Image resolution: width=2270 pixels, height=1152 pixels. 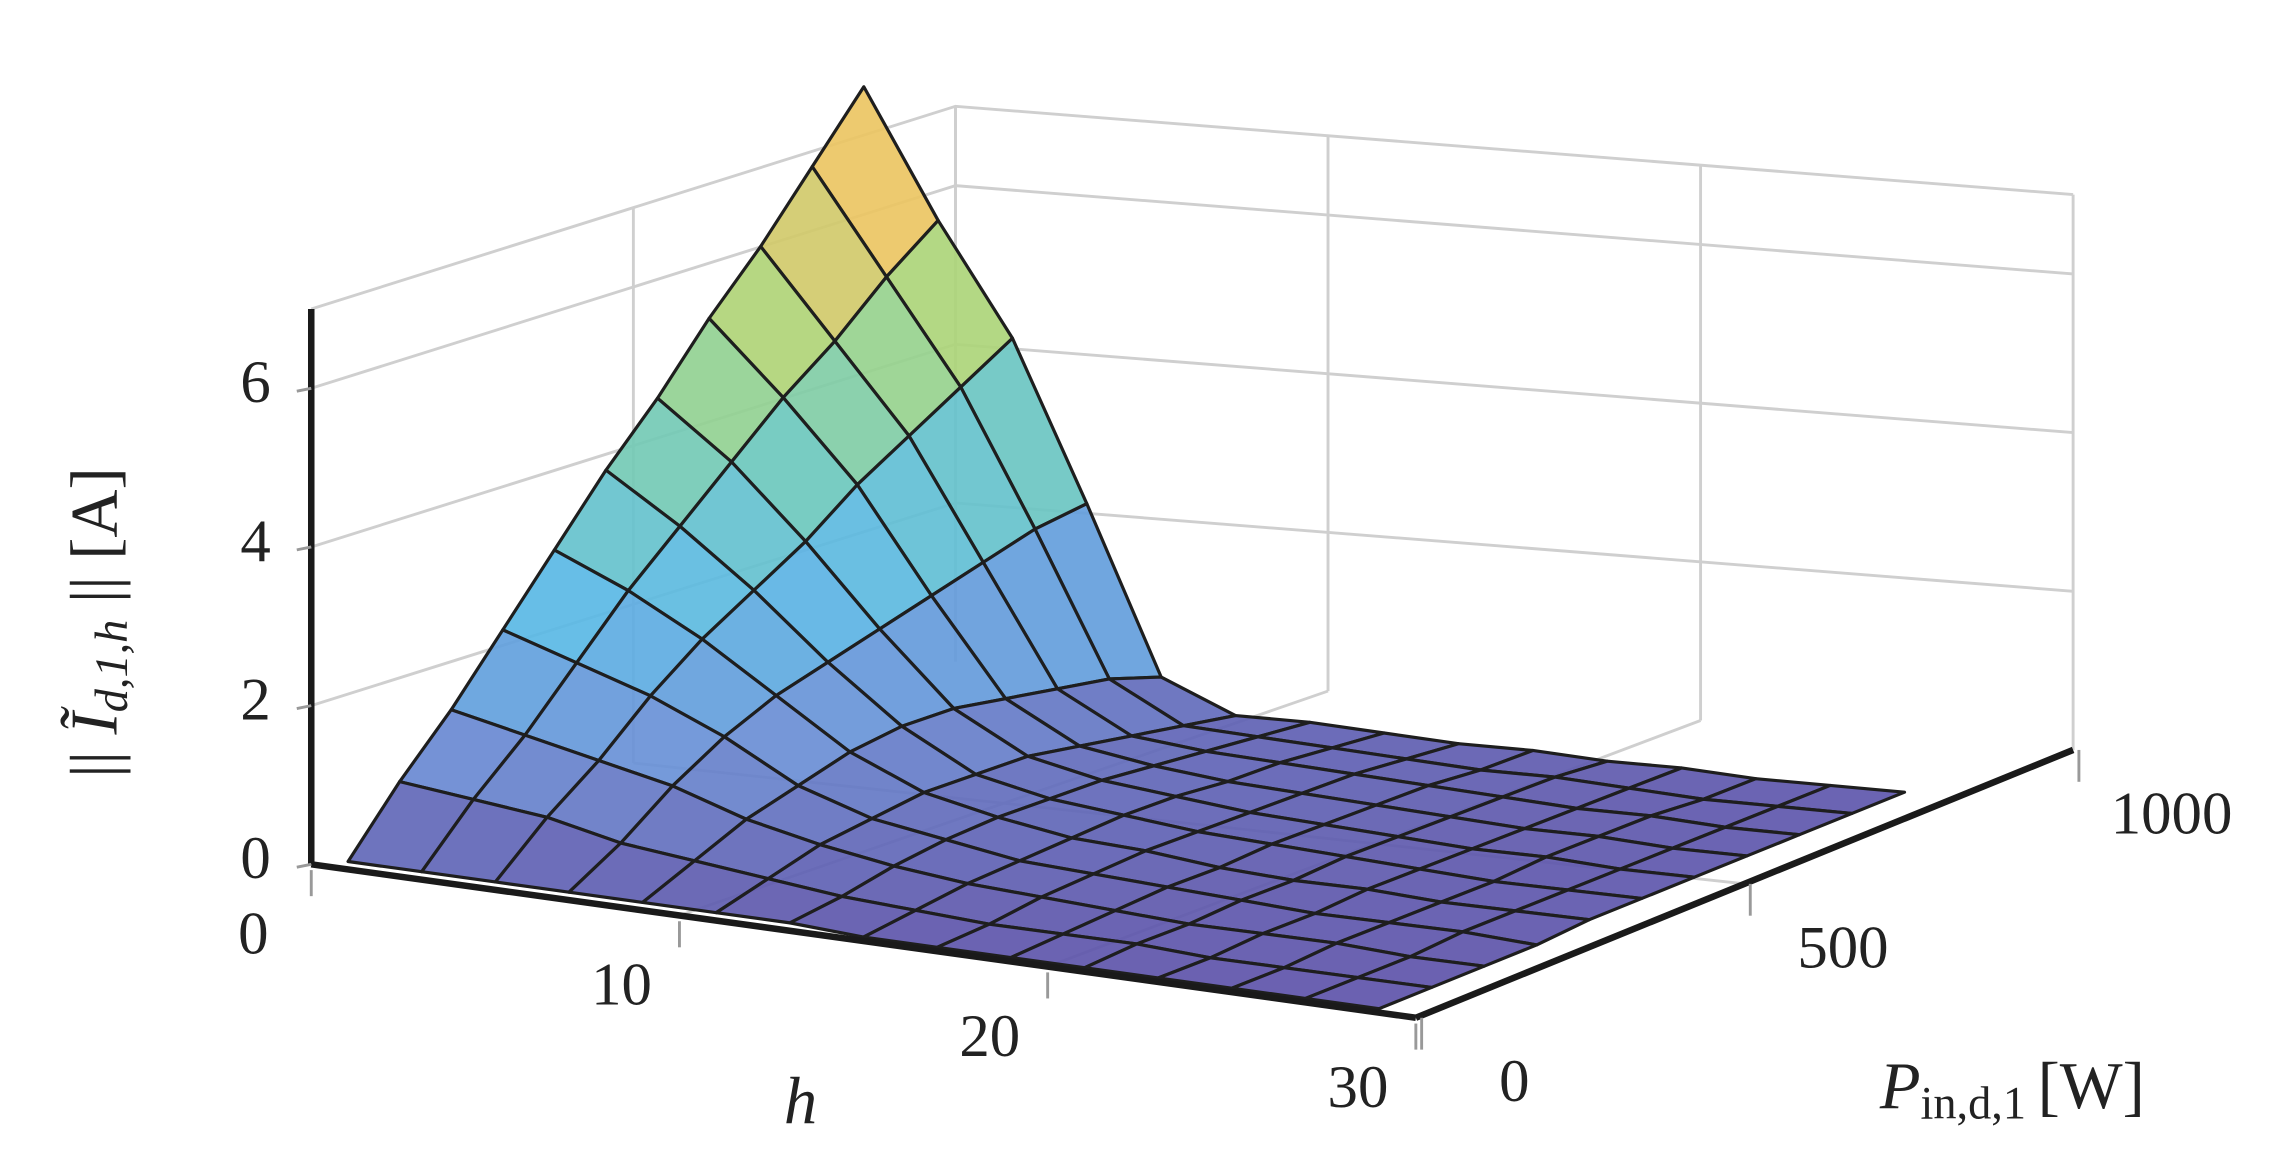 What do you see at coordinates (800, 1101) in the screenshot?
I see `x-axis-label: h` at bounding box center [800, 1101].